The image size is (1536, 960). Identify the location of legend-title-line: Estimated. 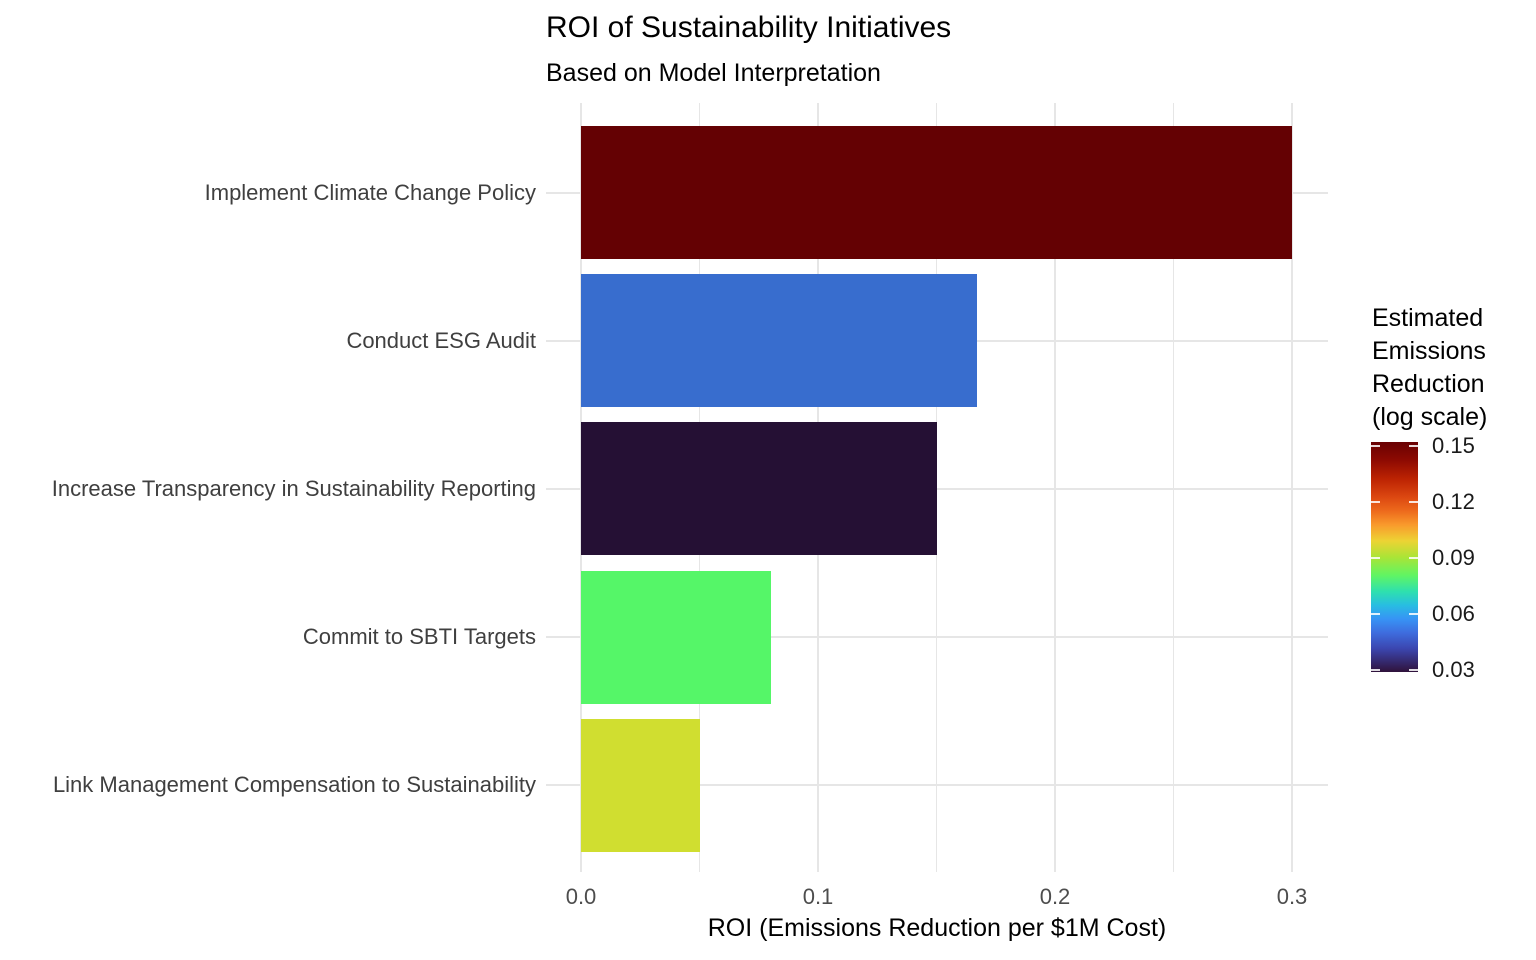
(1428, 318).